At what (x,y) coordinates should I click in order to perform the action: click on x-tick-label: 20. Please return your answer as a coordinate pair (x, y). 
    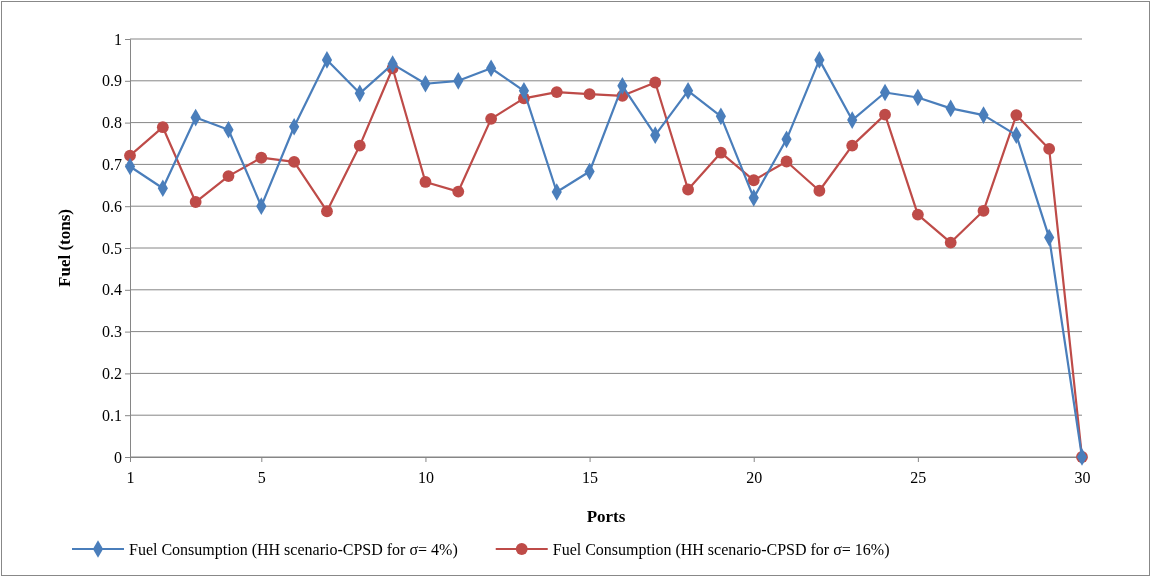
    Looking at the image, I should click on (754, 477).